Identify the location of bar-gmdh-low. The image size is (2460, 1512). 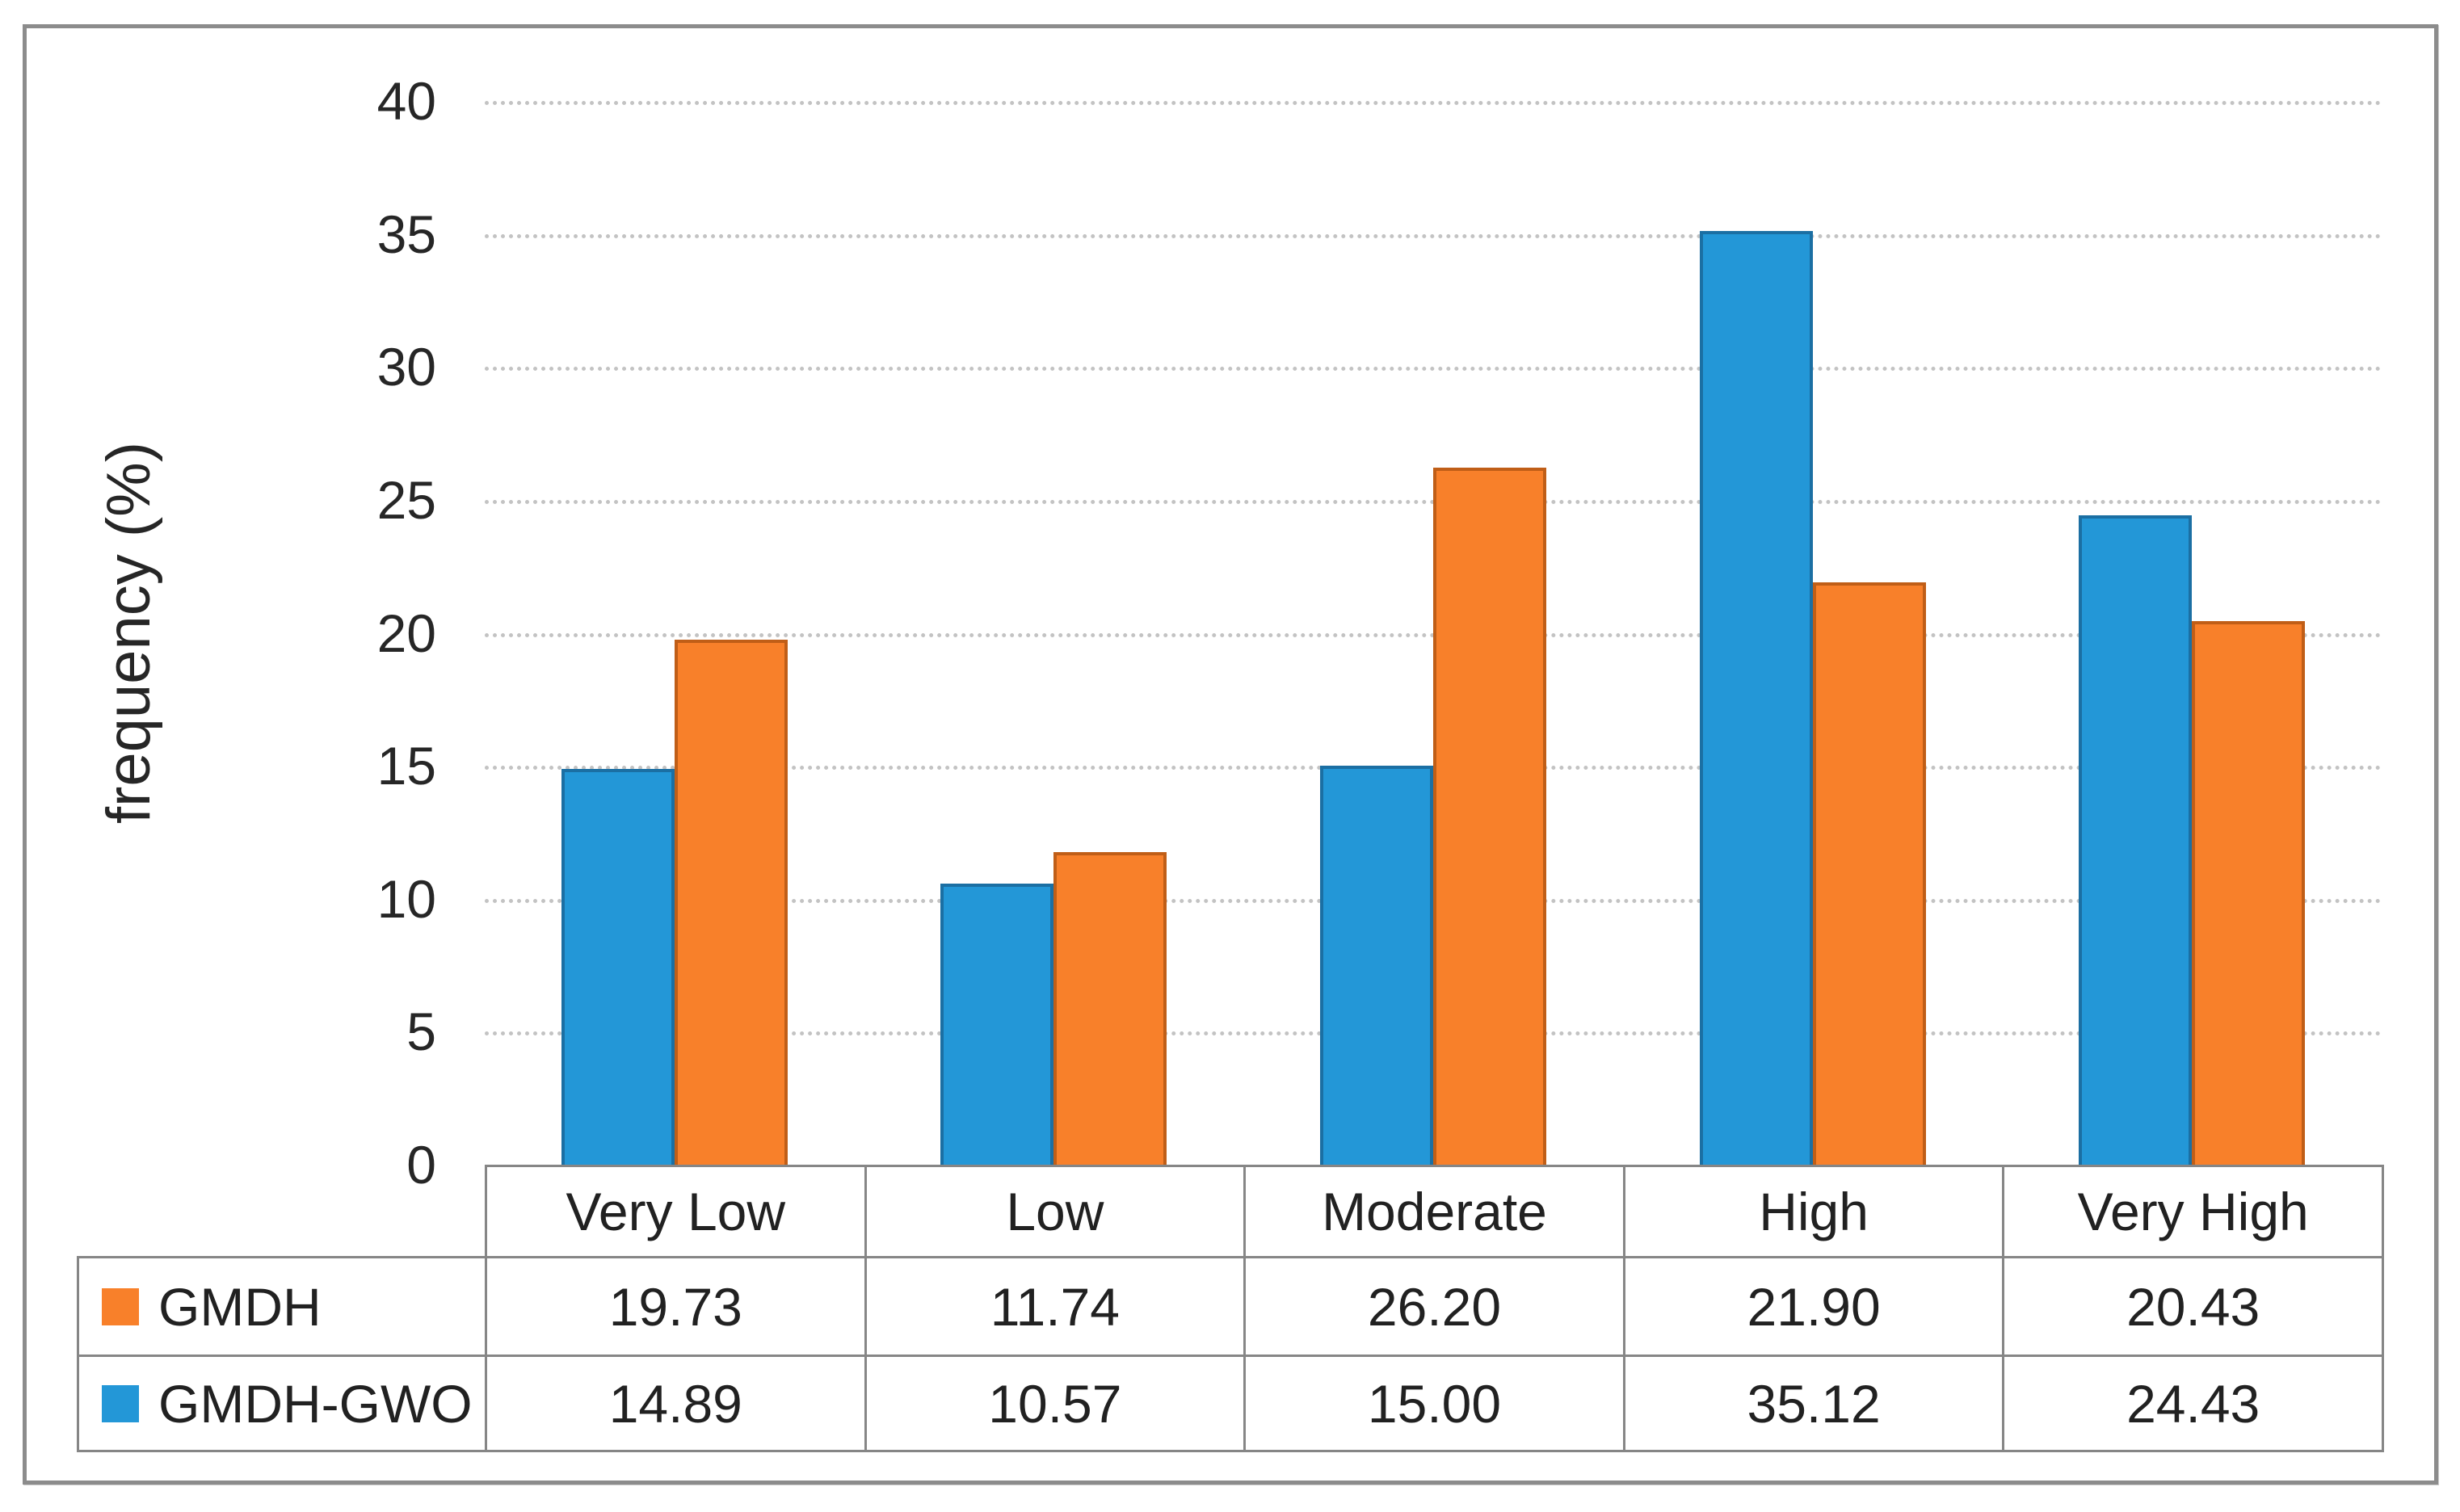
(1110, 1009).